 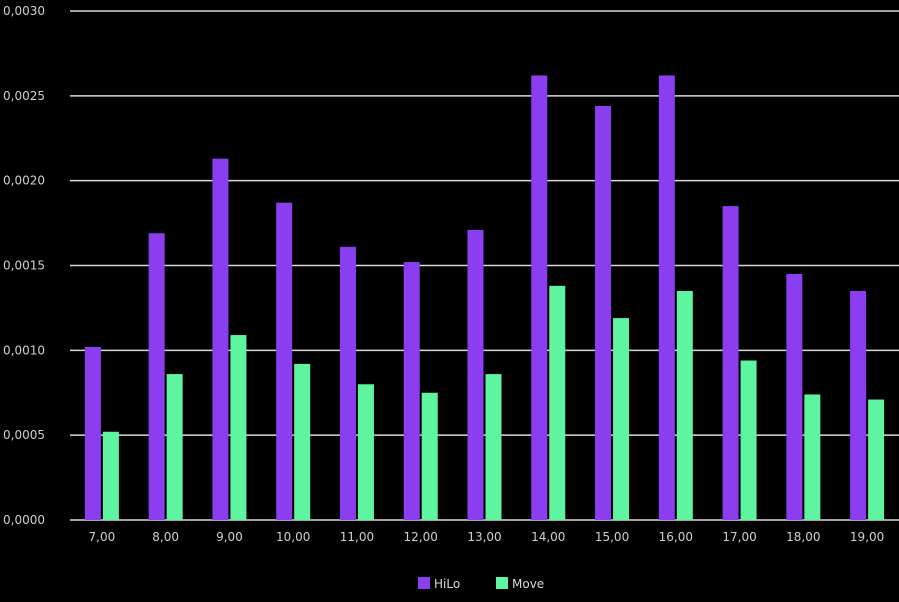 I want to click on x-tick-label-6: 13,00, so click(x=484, y=537).